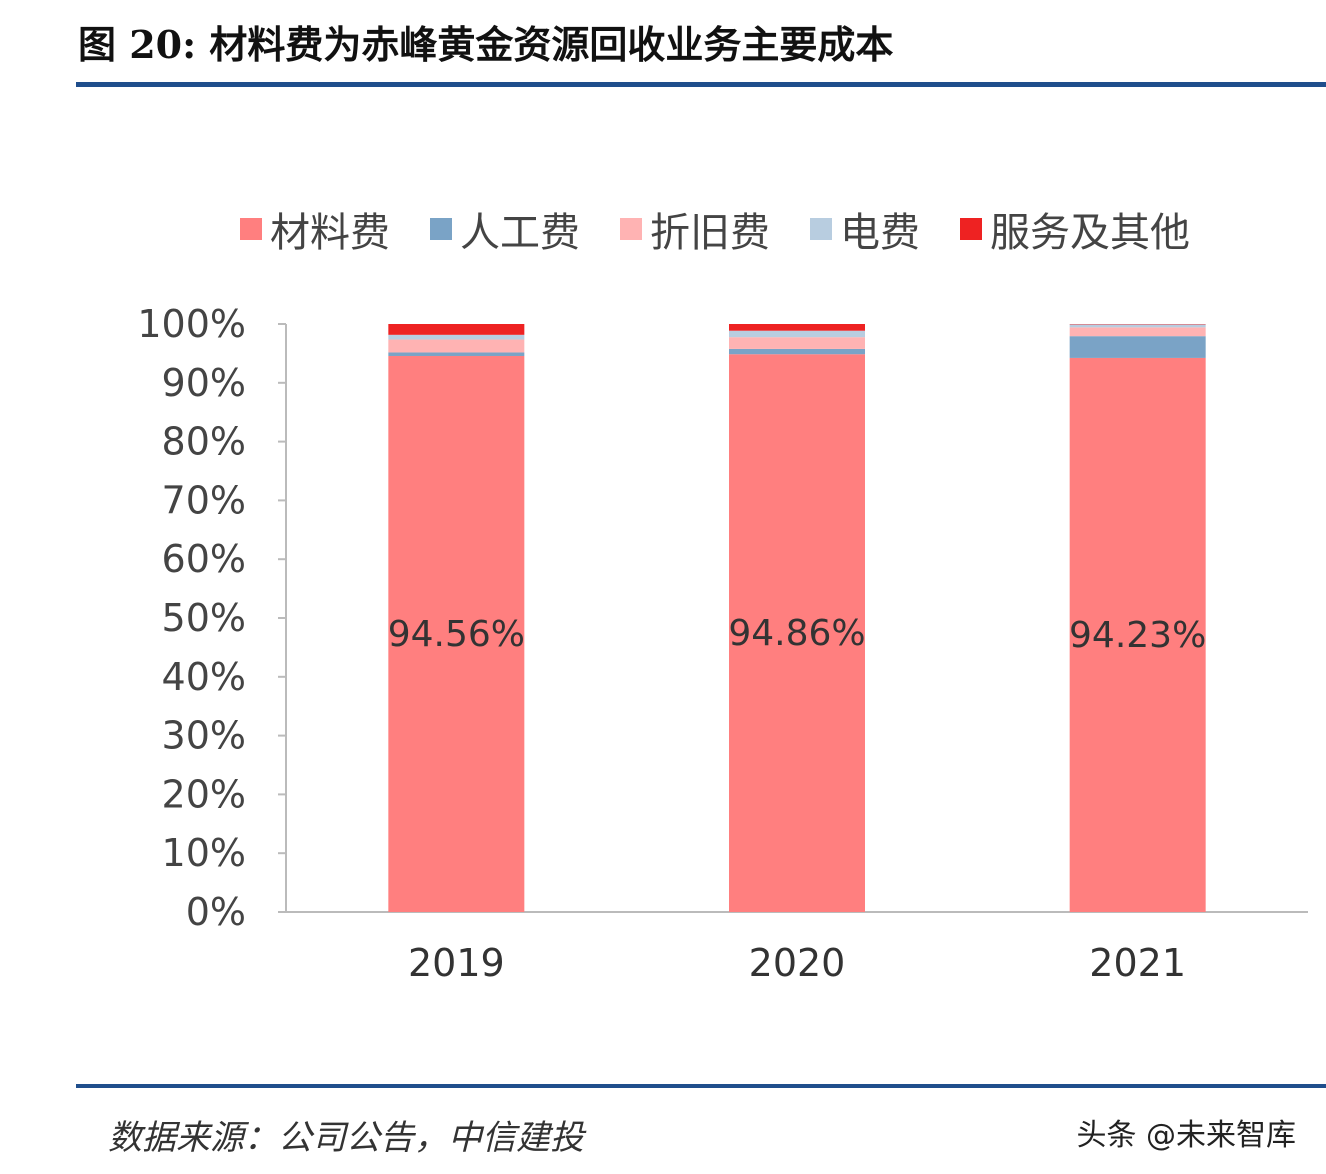 This screenshot has width=1326, height=1174. I want to click on y-tick-label: 70%, so click(204, 500).